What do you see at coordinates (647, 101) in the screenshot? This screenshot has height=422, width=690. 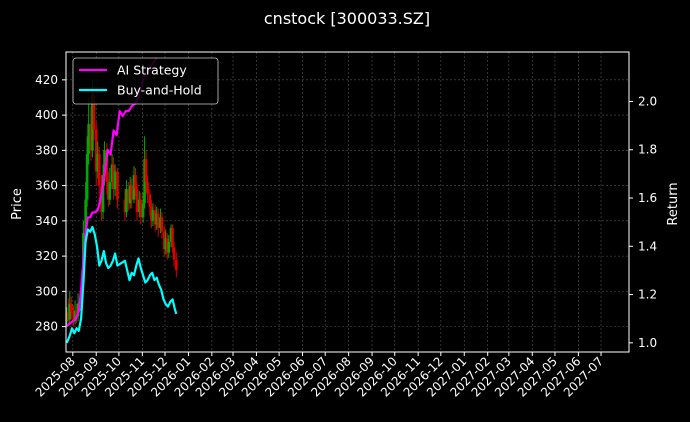 I see `y2-tick-label: 2.0` at bounding box center [647, 101].